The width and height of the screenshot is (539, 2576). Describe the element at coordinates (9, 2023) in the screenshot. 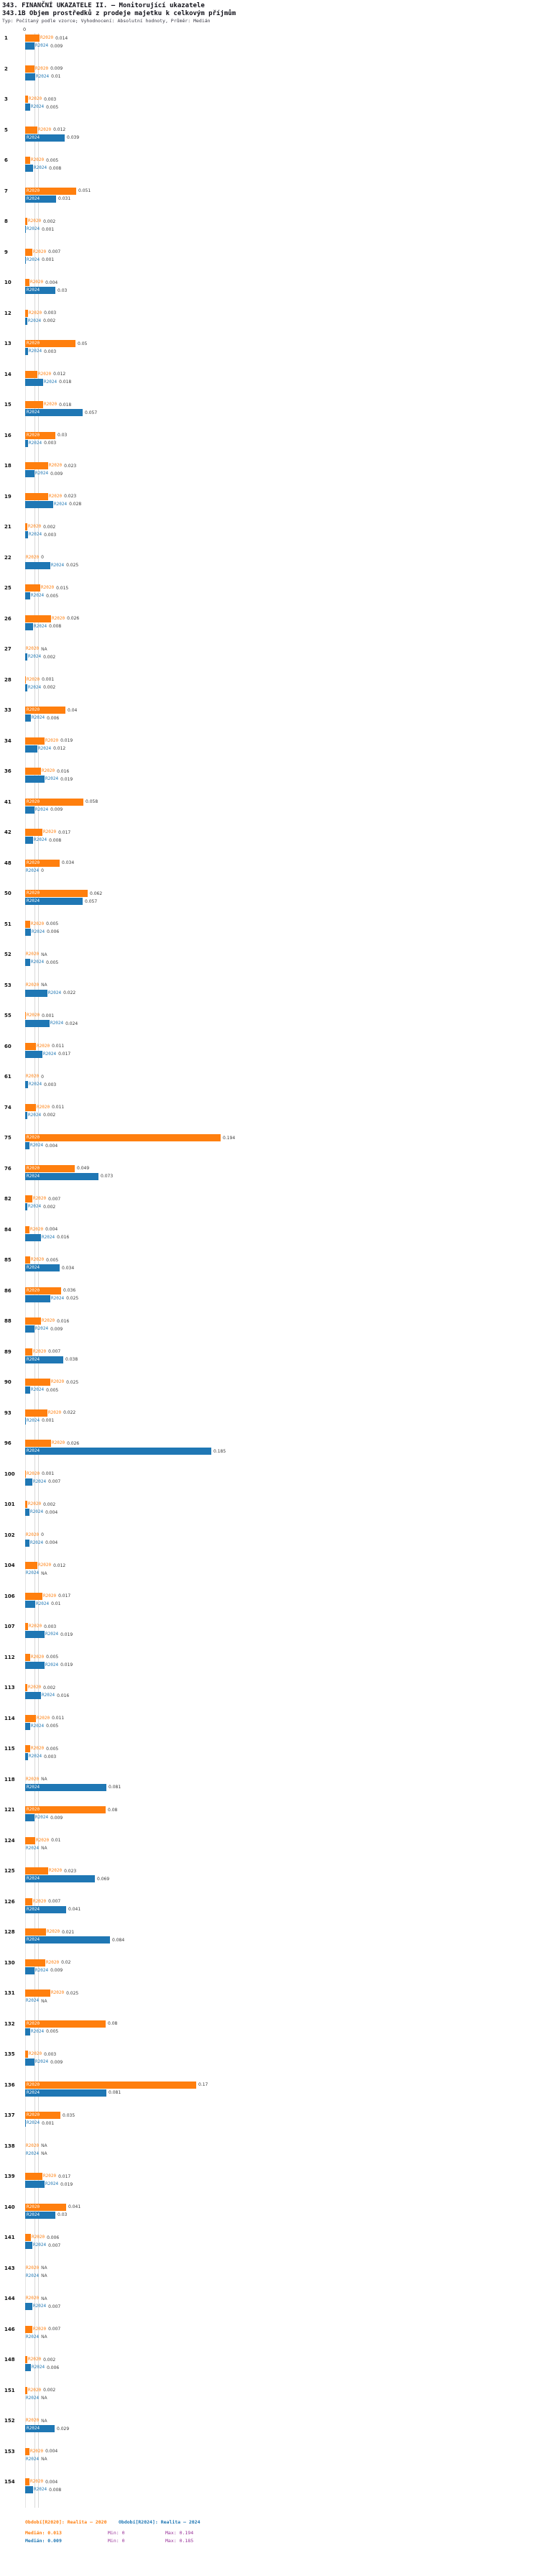

I see `row-id-label: 132` at that location.